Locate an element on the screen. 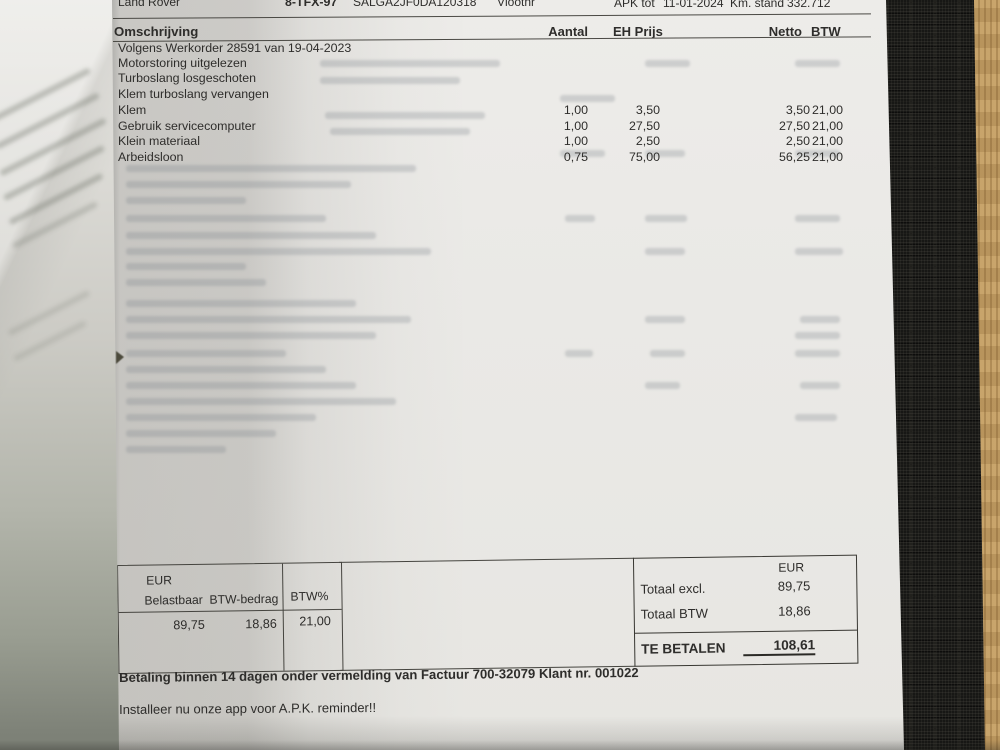 The width and height of the screenshot is (1000, 750). total-excl-label: Totaal excl. is located at coordinates (673, 588).